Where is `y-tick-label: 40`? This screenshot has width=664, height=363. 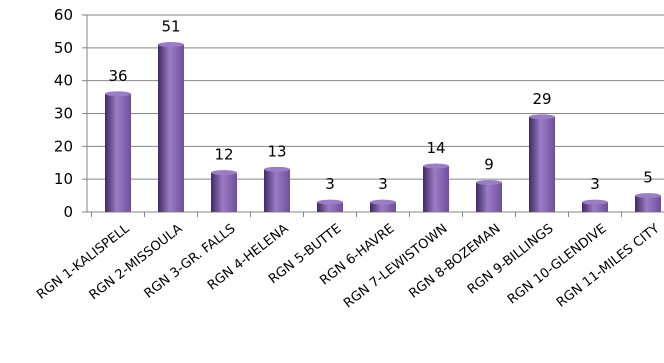
y-tick-label: 40 is located at coordinates (63, 81).